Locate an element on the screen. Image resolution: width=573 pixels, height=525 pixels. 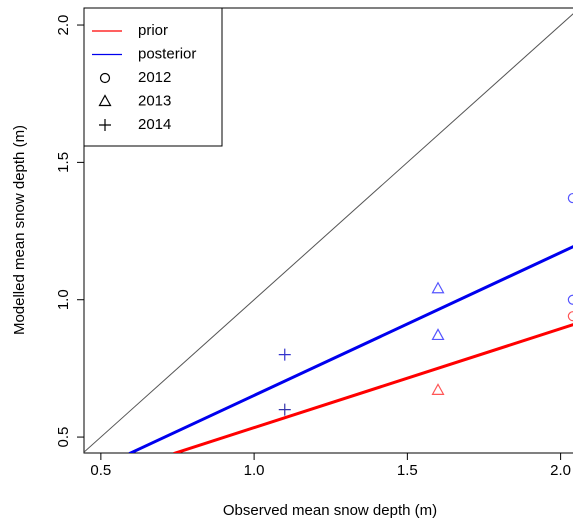
x-axis-label: Observed mean snow depth (m) is located at coordinates (330, 510).